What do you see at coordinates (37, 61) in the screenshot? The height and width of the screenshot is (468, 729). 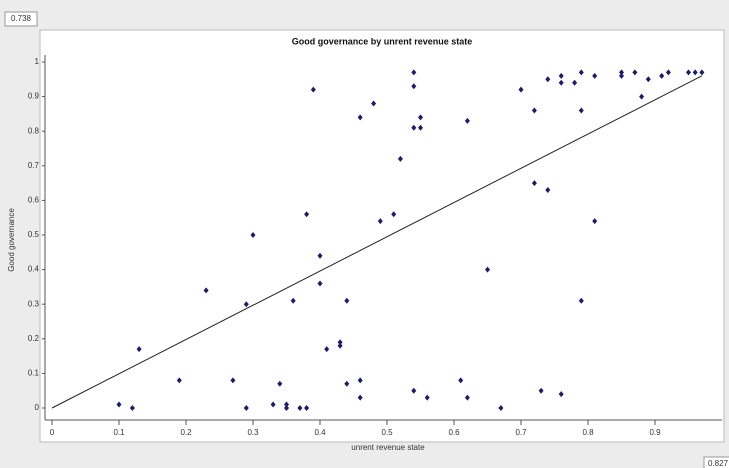 I see `y-tick-label: 1` at bounding box center [37, 61].